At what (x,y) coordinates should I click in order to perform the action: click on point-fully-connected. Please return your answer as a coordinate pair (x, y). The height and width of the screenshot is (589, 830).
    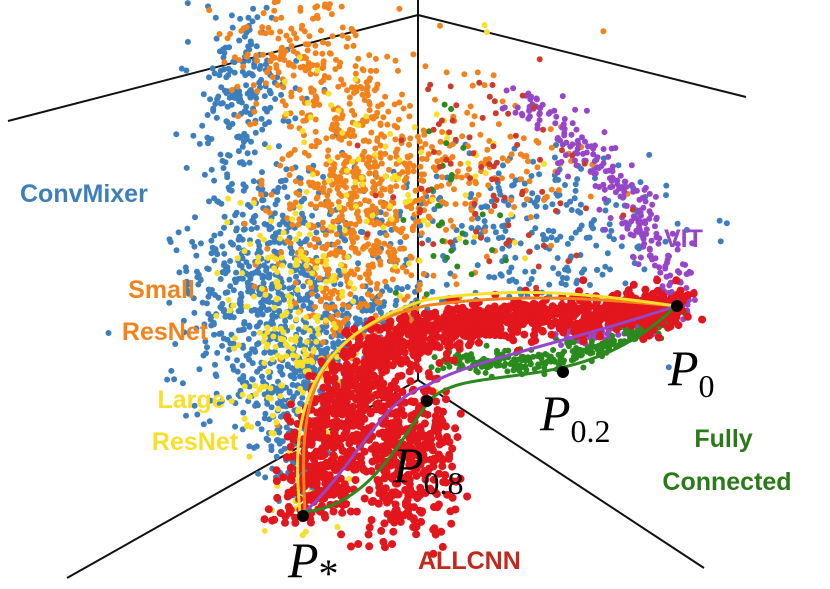
    Looking at the image, I should click on (442, 241).